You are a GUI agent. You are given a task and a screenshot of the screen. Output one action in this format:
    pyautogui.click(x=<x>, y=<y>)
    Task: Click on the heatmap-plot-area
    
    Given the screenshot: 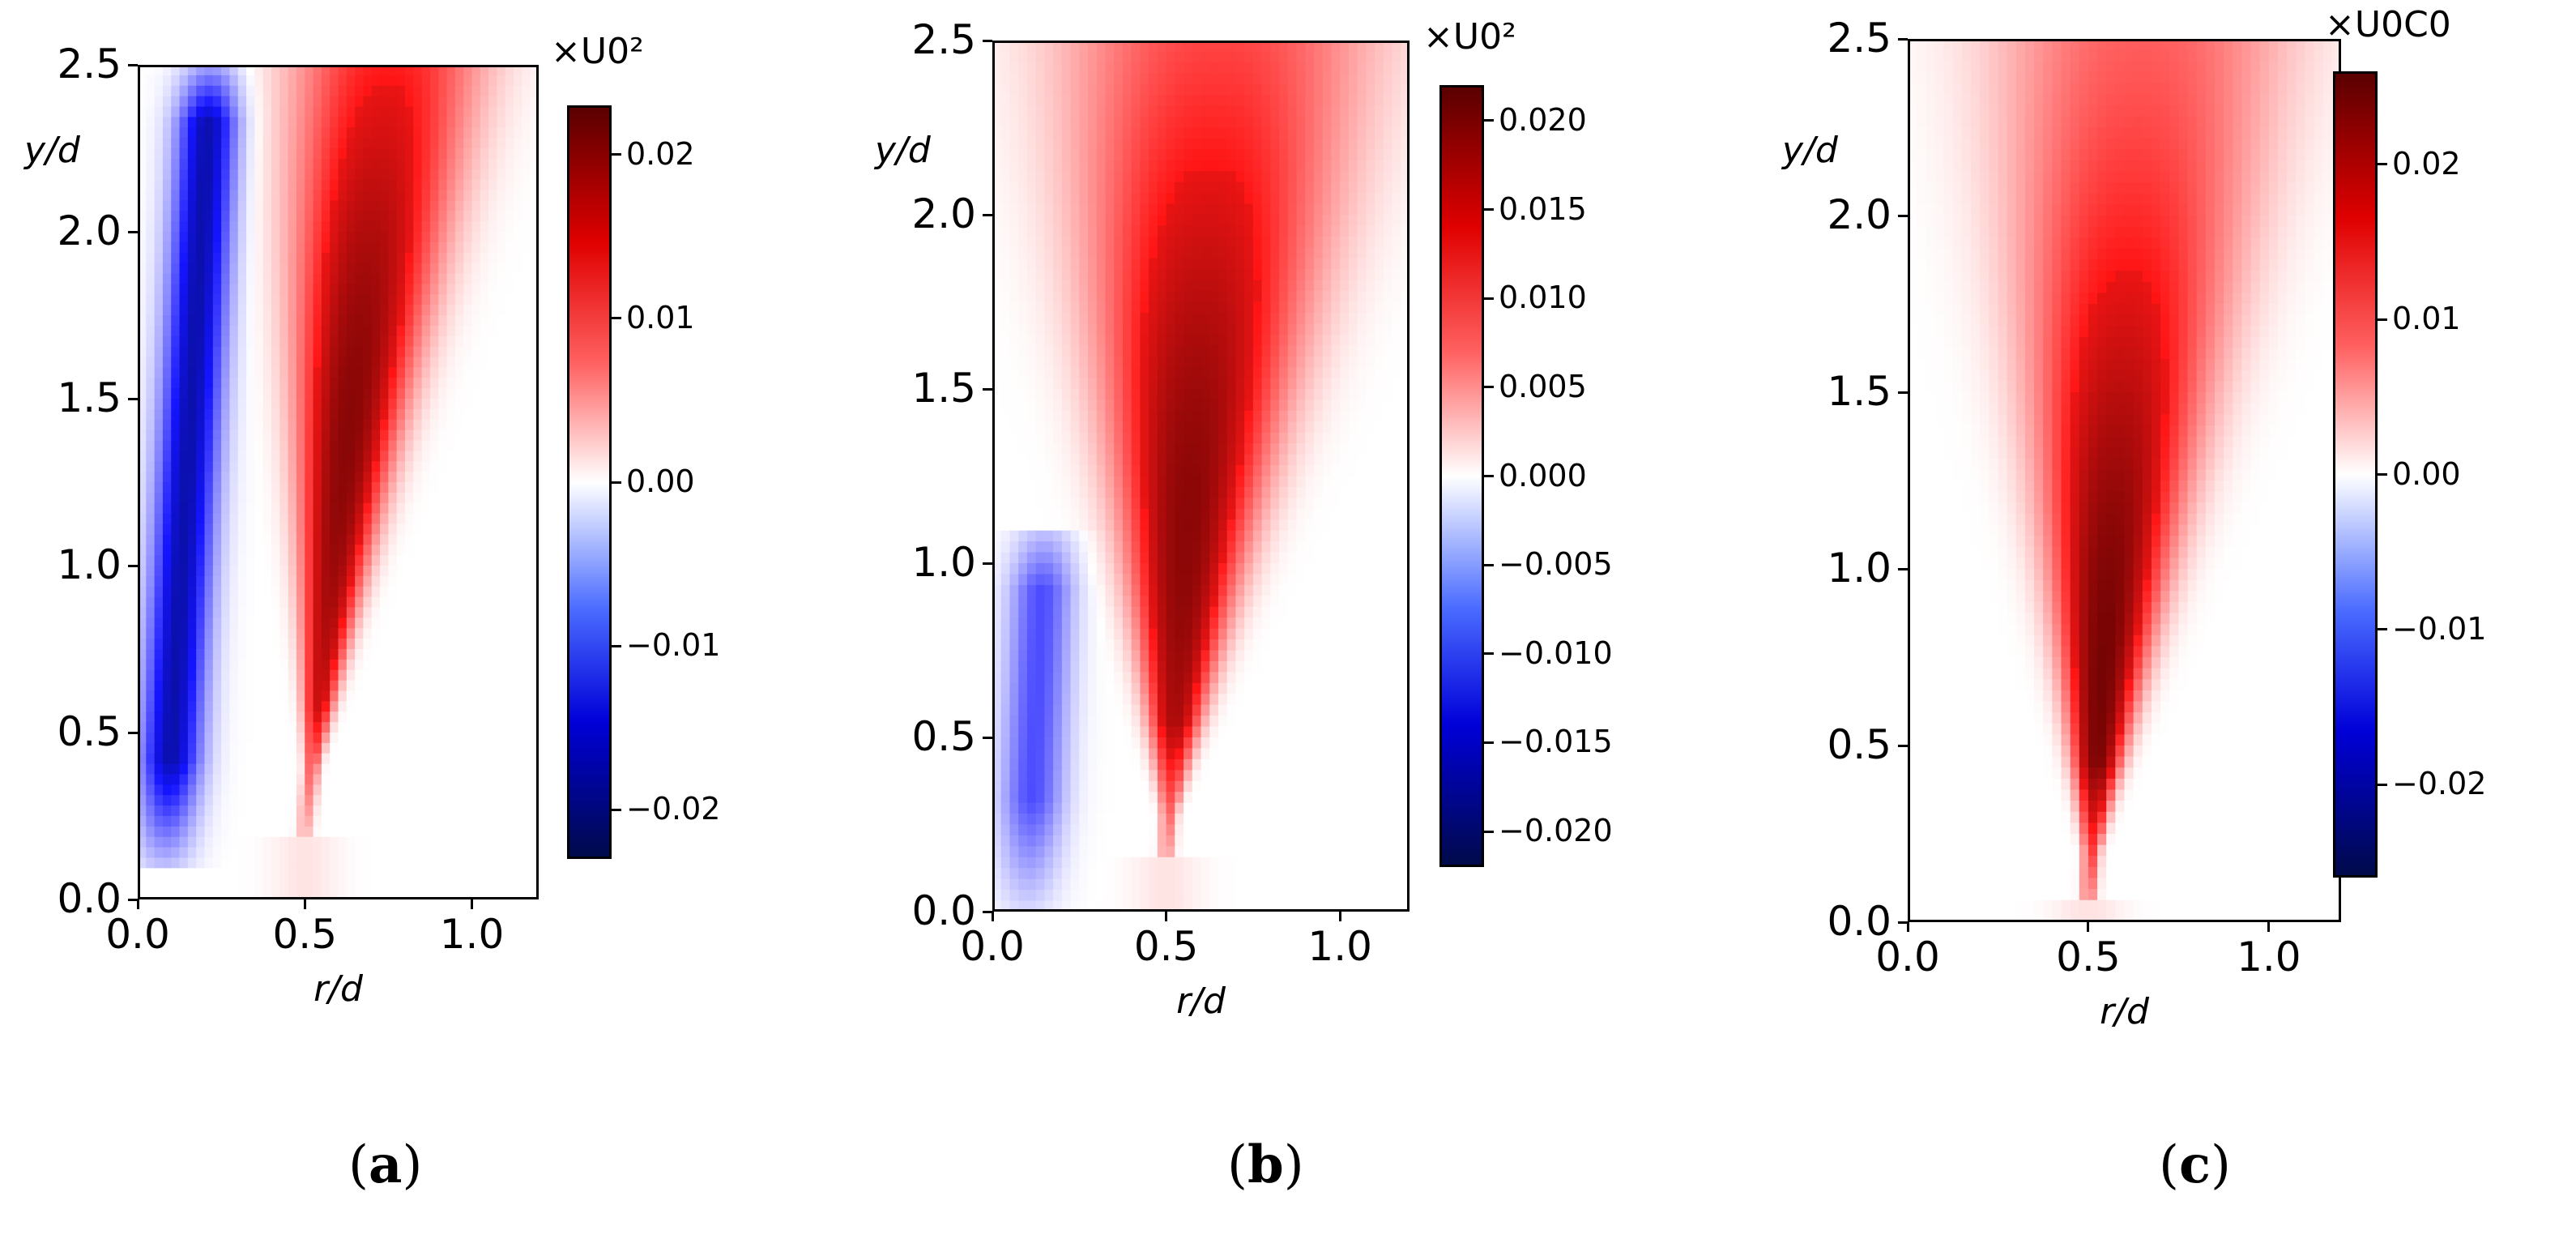 What is the action you would take?
    pyautogui.click(x=1201, y=476)
    